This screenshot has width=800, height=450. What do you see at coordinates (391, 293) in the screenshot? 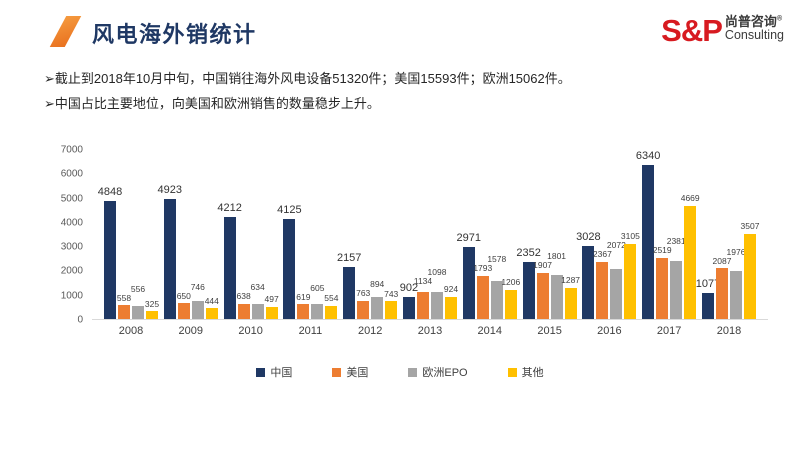
I see `bar-value-label: 743` at bounding box center [391, 293].